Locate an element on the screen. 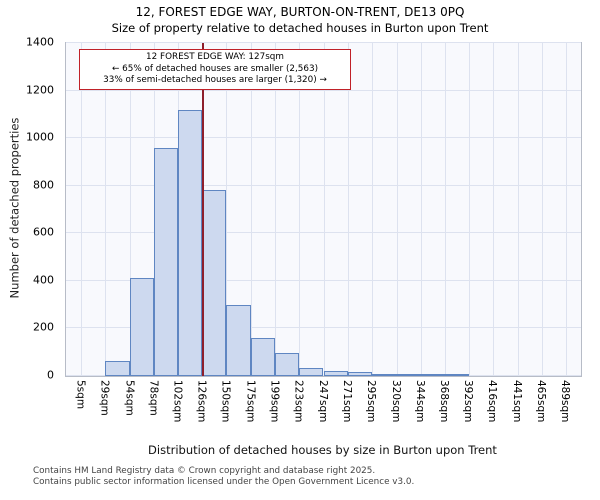 This screenshot has height=500, width=600. x-tick-label: 102sqm is located at coordinates (177, 401).